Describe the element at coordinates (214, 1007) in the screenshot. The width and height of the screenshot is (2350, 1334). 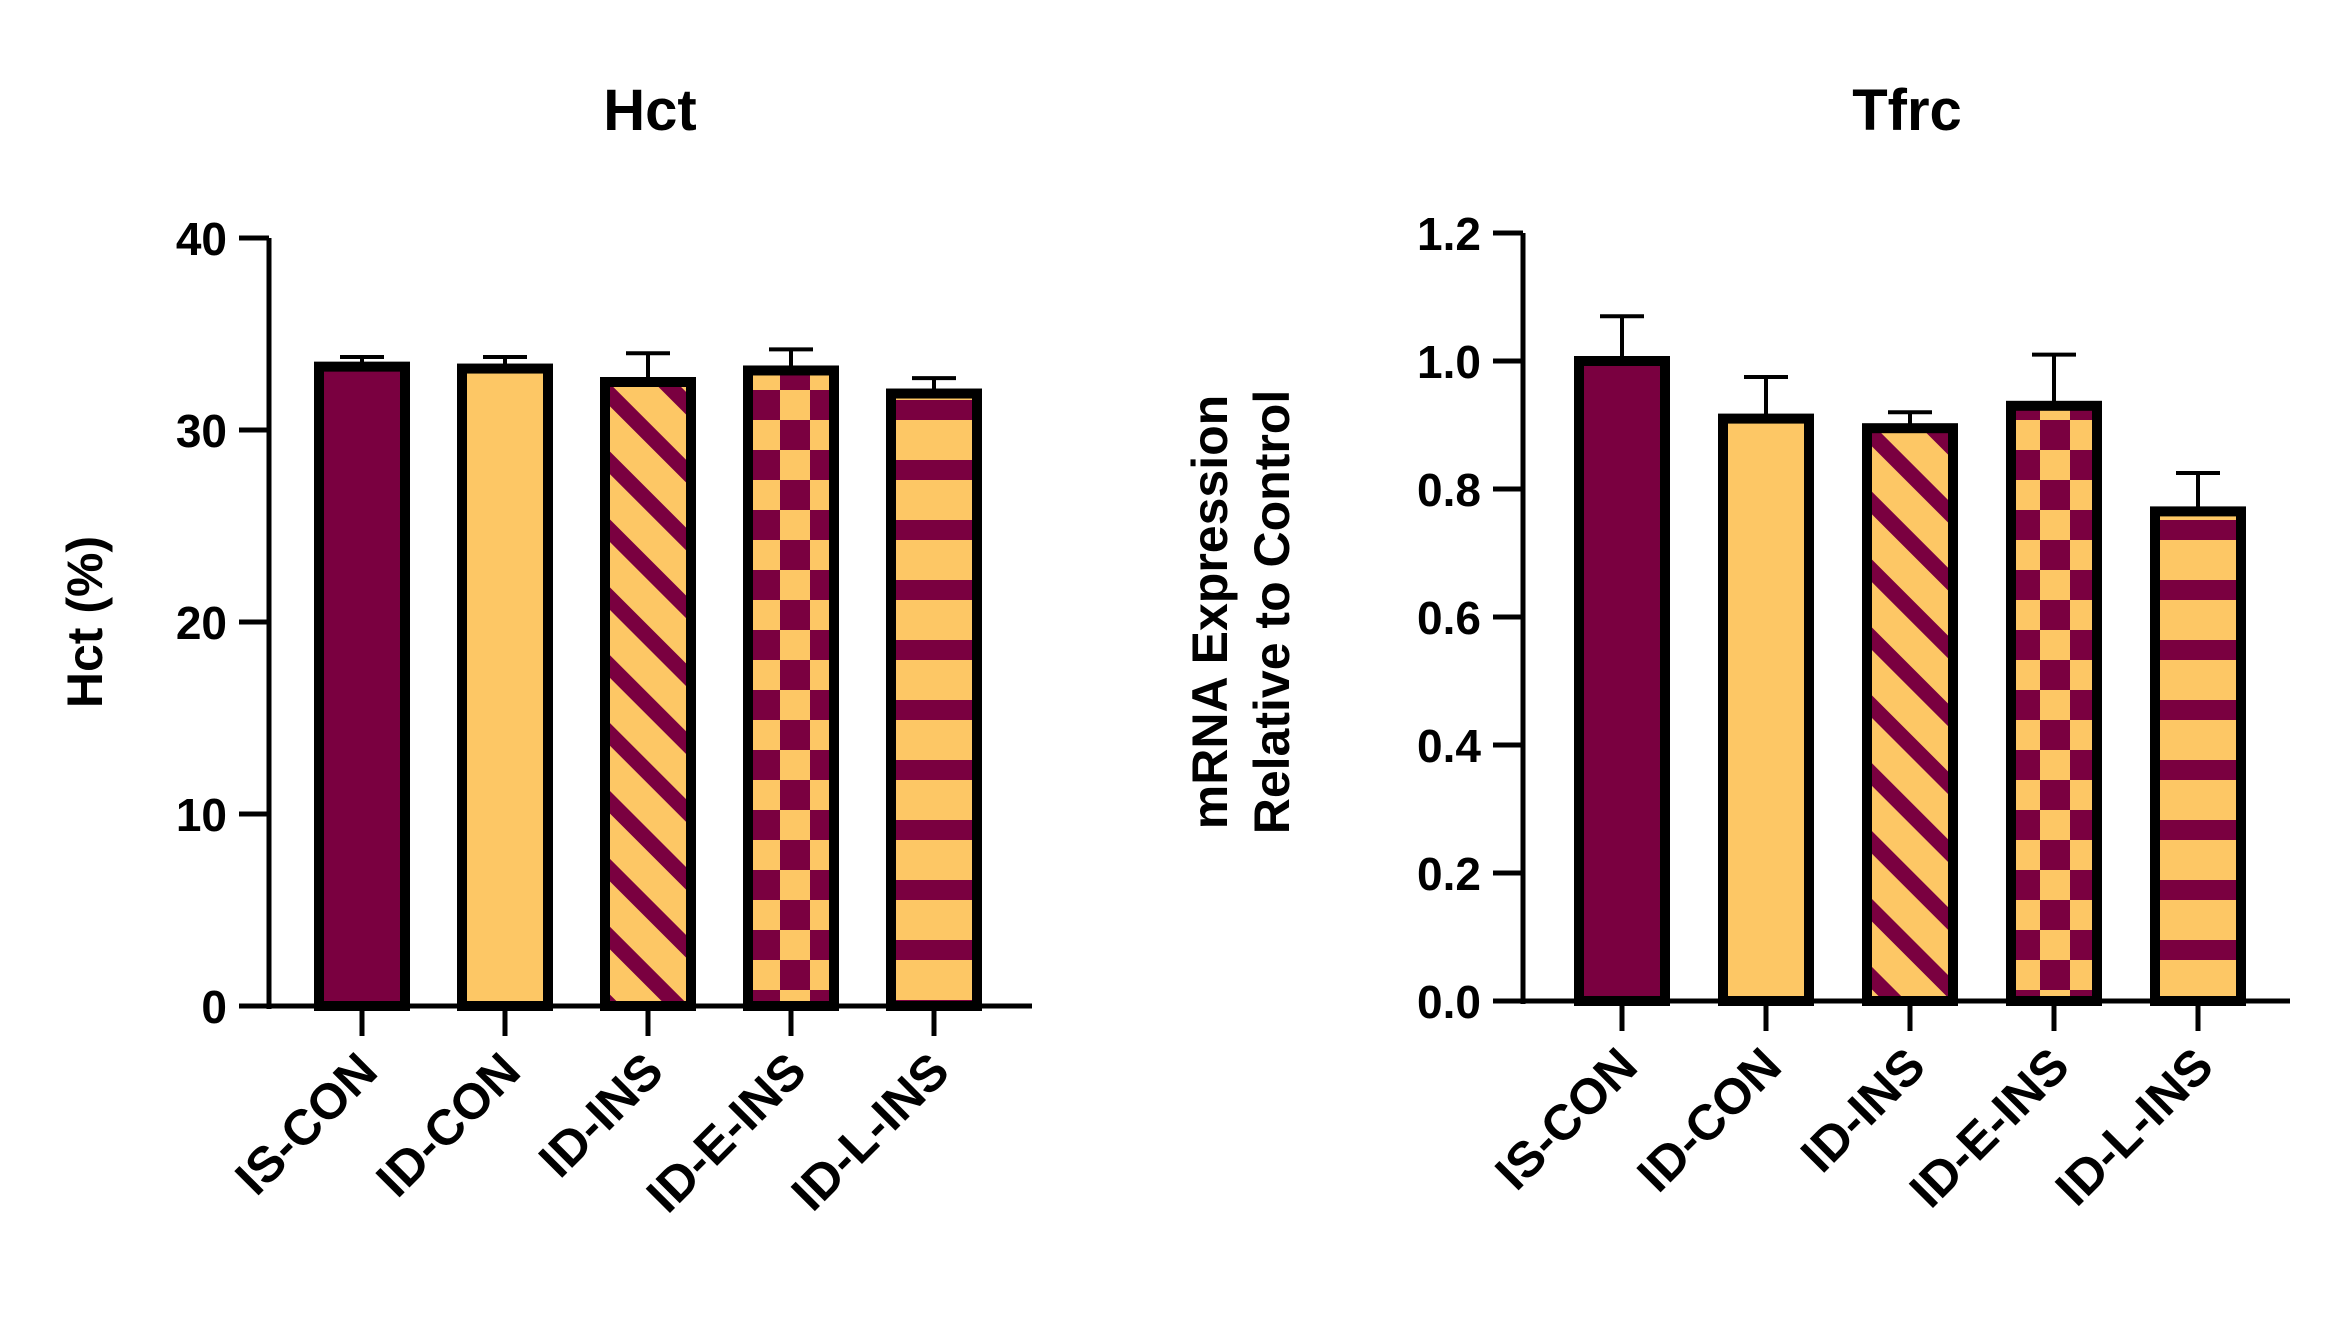
I see `y-tick-label: 0` at that location.